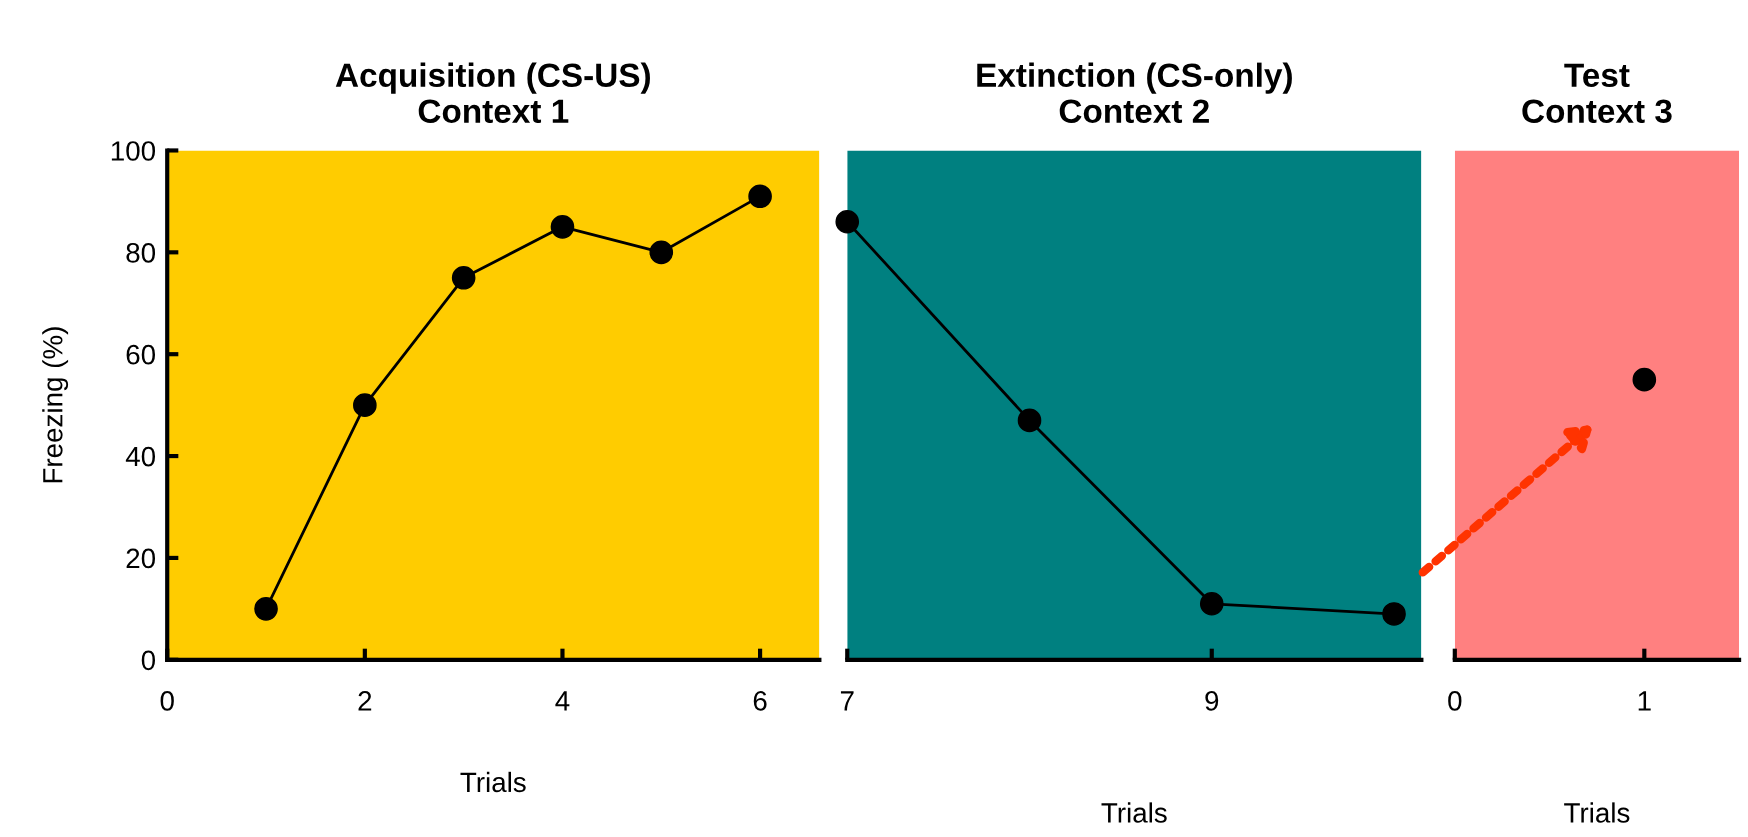 The width and height of the screenshot is (1748, 837). What do you see at coordinates (1644, 701) in the screenshot?
I see `x-tick-label: 1` at bounding box center [1644, 701].